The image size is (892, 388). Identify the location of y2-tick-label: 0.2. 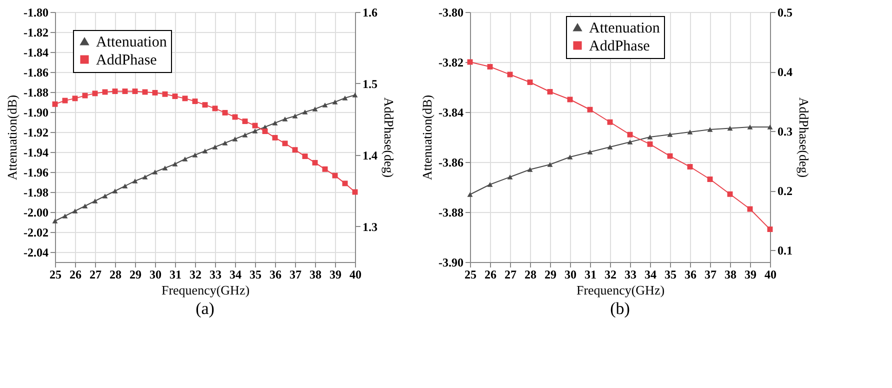
(785, 191).